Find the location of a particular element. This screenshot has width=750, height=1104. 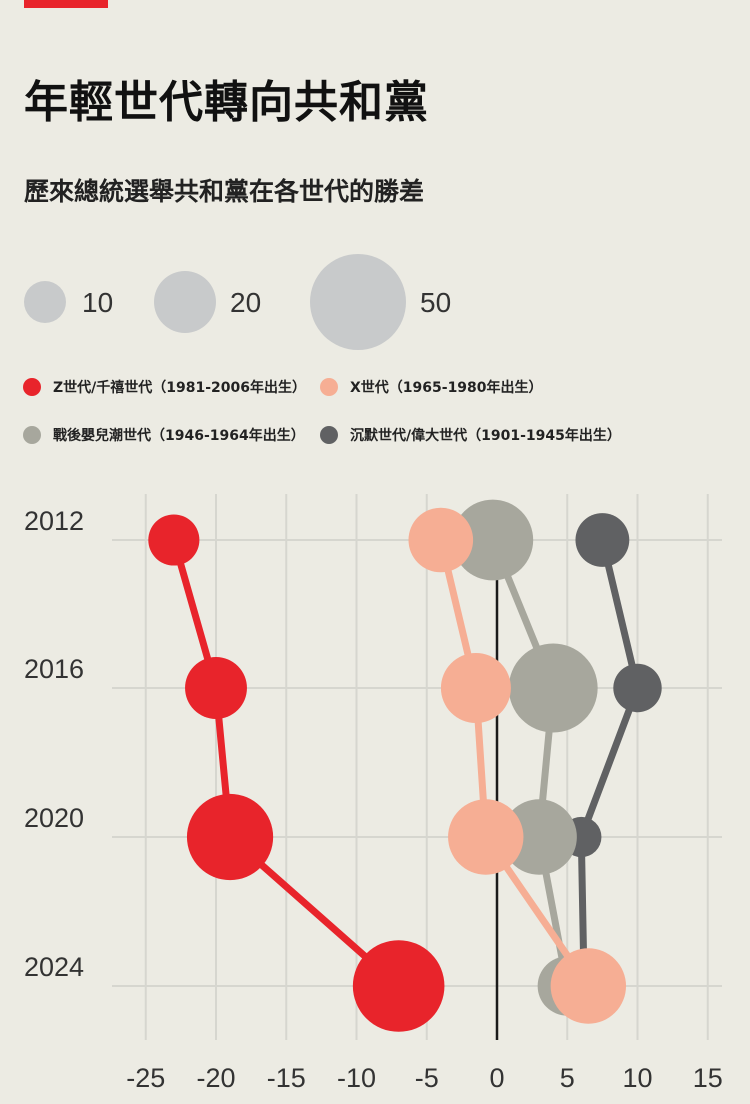

bubble-3-2012 is located at coordinates (174, 540).